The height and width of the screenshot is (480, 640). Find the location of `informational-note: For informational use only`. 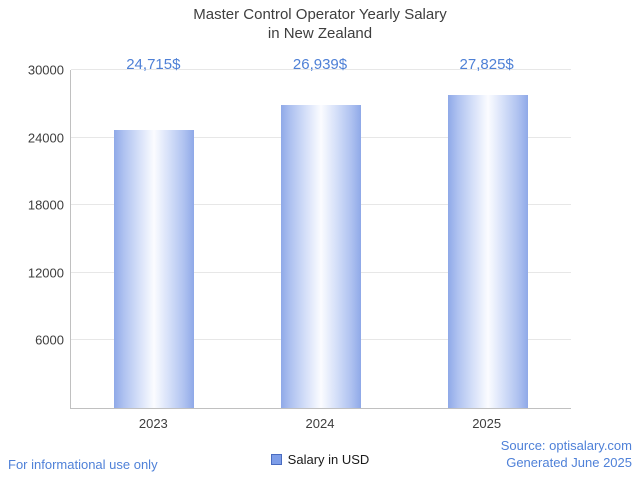

informational-note: For informational use only is located at coordinates (83, 464).